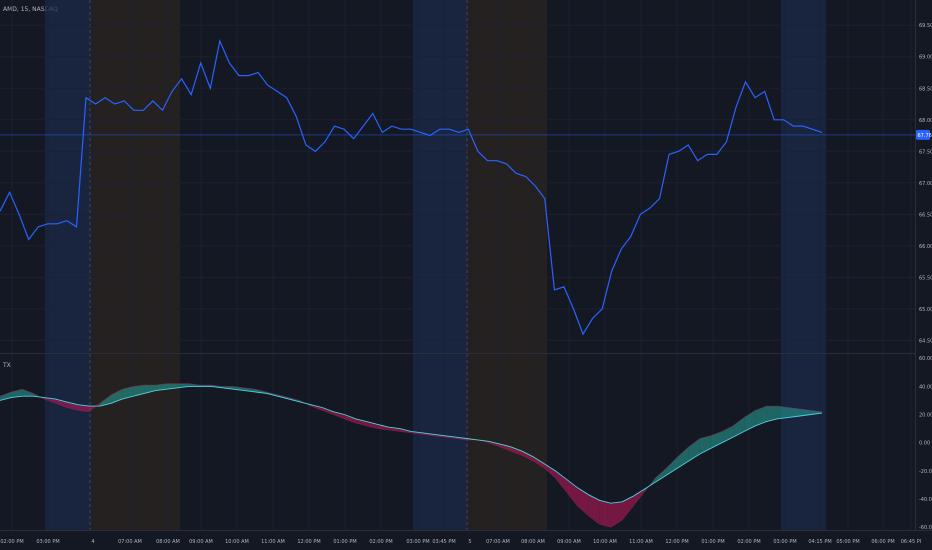 The width and height of the screenshot is (932, 550). Describe the element at coordinates (30, 9) in the screenshot. I see `legend-symbol: AMD, 15, NASDAQ` at that location.